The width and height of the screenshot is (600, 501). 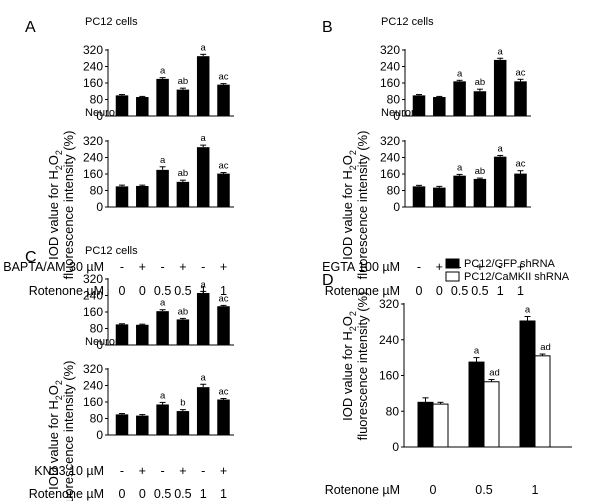 What do you see at coordinates (223, 391) in the screenshot?
I see `chart-c2-annotation: ac` at bounding box center [223, 391].